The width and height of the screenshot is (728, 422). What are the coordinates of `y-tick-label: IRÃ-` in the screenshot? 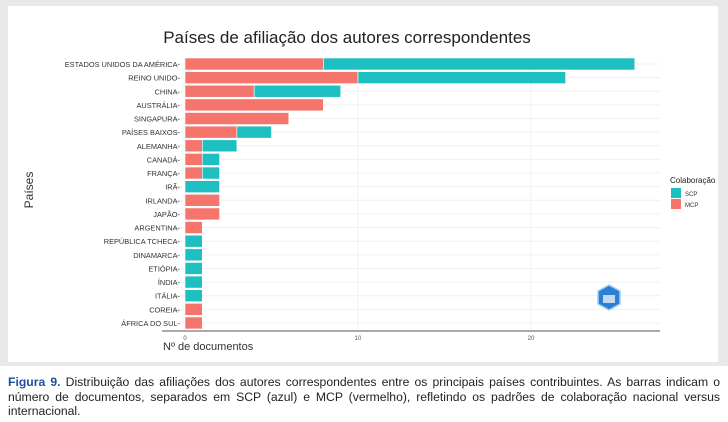 It's located at (172, 187).